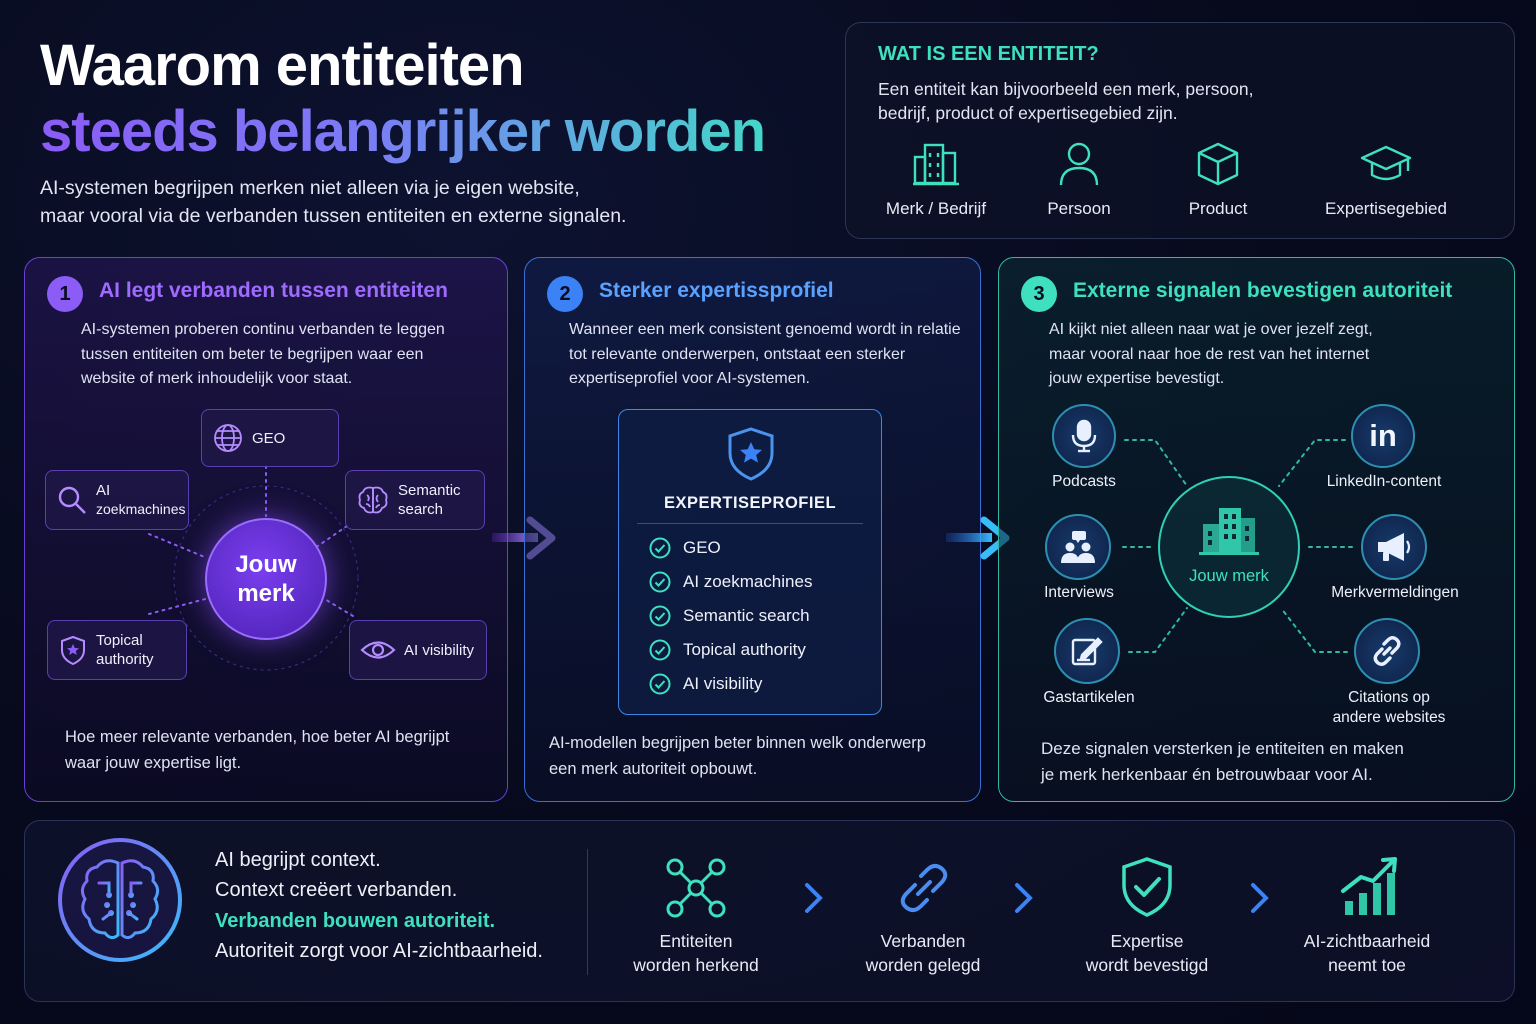  What do you see at coordinates (217, 378) in the screenshot?
I see `desc-line: website of merk inhoudelijk voor staat.` at bounding box center [217, 378].